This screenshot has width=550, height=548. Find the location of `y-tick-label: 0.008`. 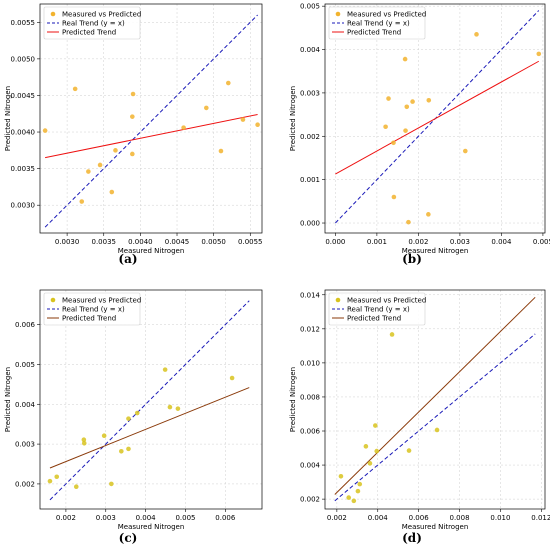

y-tick-label: 0.008 is located at coordinates (310, 397).